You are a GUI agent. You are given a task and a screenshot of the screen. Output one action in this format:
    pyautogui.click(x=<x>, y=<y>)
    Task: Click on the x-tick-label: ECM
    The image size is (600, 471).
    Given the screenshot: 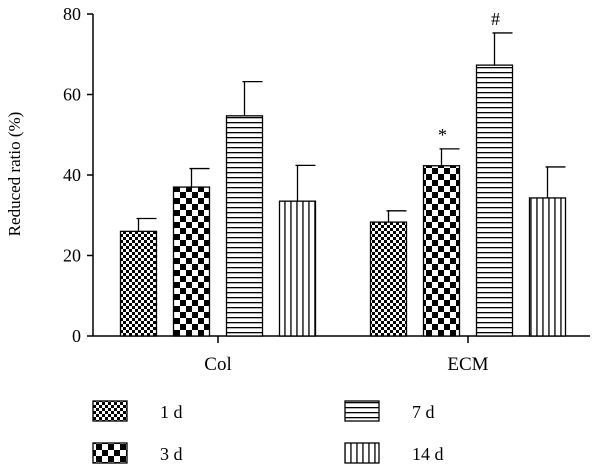 What is the action you would take?
    pyautogui.click(x=467, y=364)
    